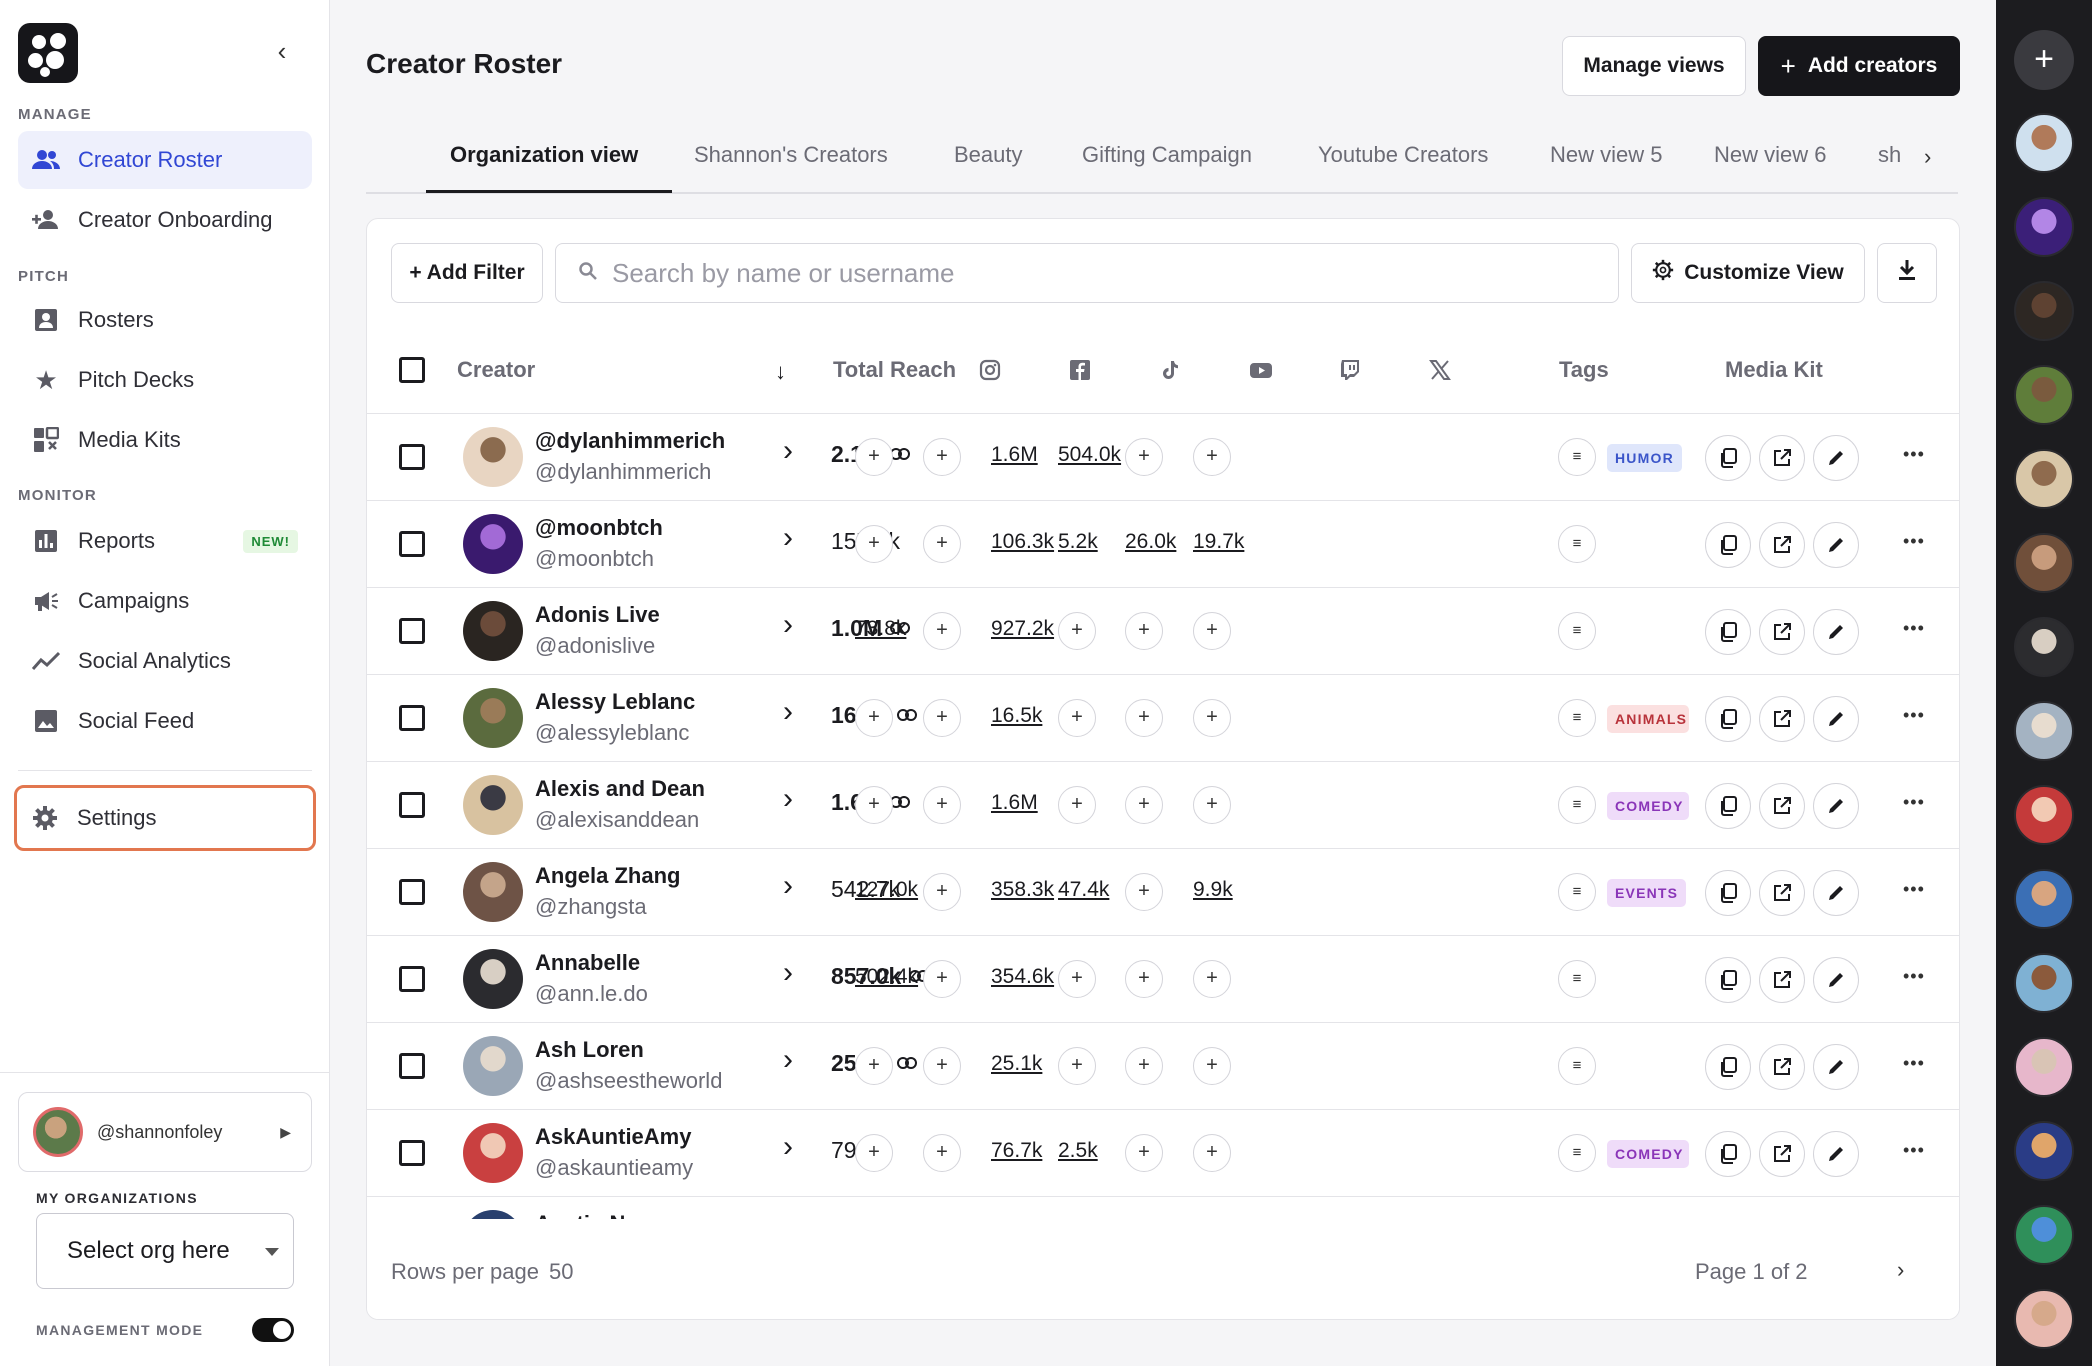  Describe the element at coordinates (165, 320) in the screenshot. I see `sidebar-item-rosters: Rosters` at that location.